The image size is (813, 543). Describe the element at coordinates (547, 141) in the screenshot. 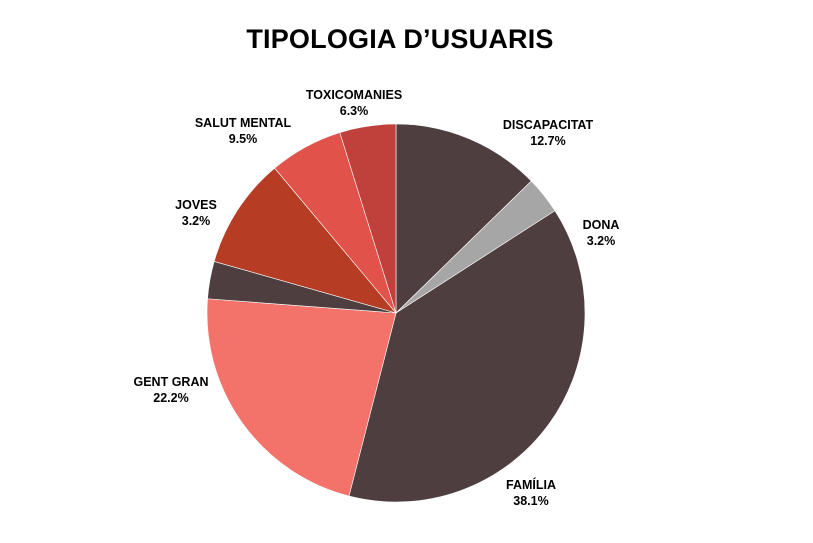

I see `slice-percent-label: 12.7%` at that location.